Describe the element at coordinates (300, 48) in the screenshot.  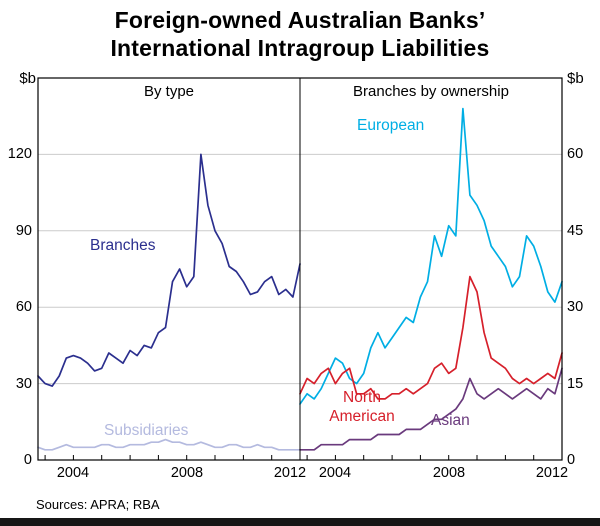
I see `chart-title-line2: International Intragroup Liabilities` at that location.